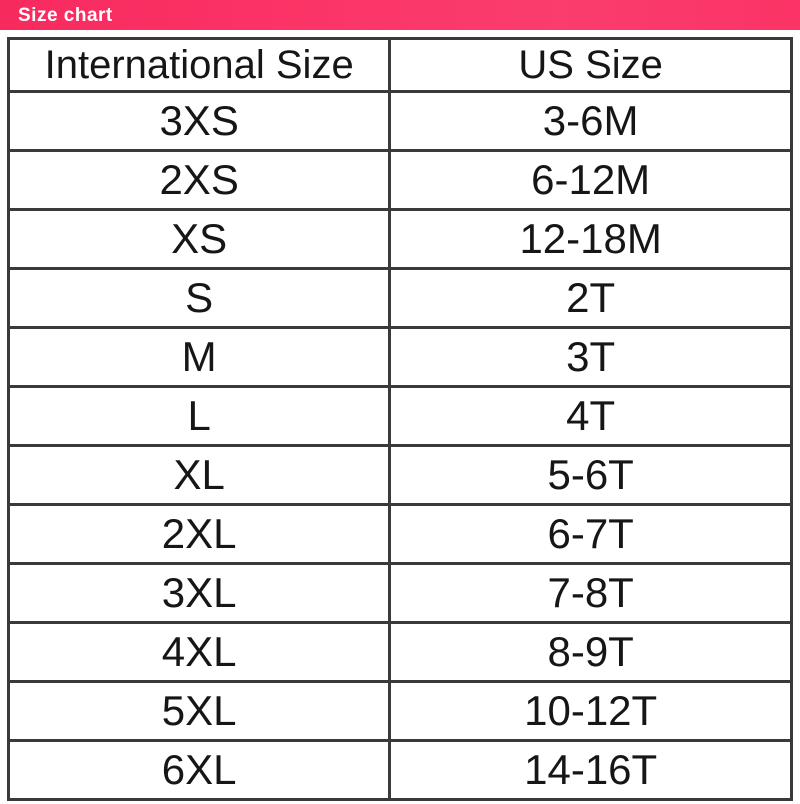  What do you see at coordinates (199, 65) in the screenshot?
I see `column-header-international-size: International Size` at bounding box center [199, 65].